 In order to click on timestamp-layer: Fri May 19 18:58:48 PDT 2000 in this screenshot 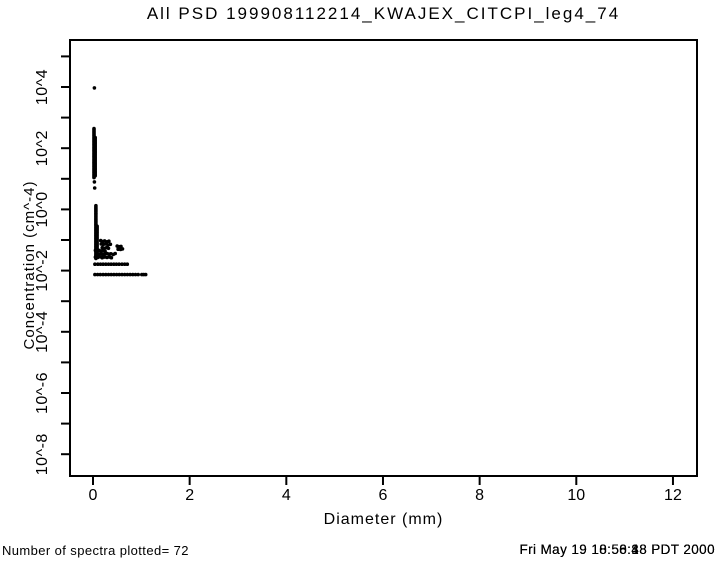, I will do `click(617, 549)`.